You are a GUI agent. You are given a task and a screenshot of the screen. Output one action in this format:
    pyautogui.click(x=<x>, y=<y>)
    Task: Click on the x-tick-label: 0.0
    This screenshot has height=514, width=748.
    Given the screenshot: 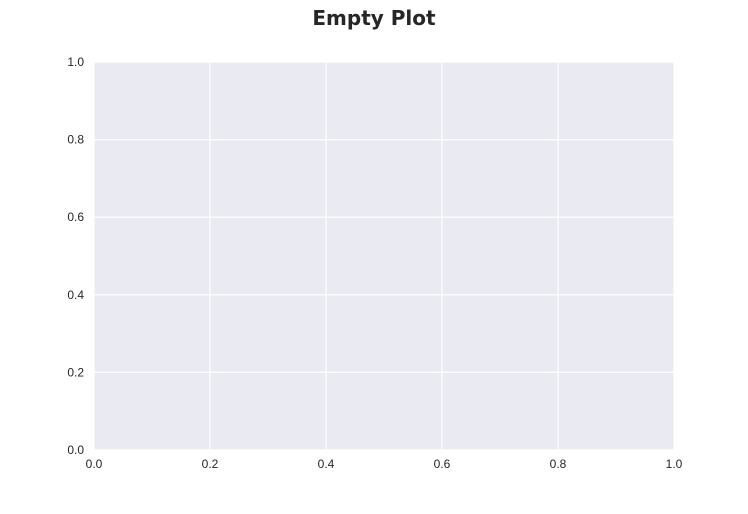 What is the action you would take?
    pyautogui.click(x=94, y=464)
    